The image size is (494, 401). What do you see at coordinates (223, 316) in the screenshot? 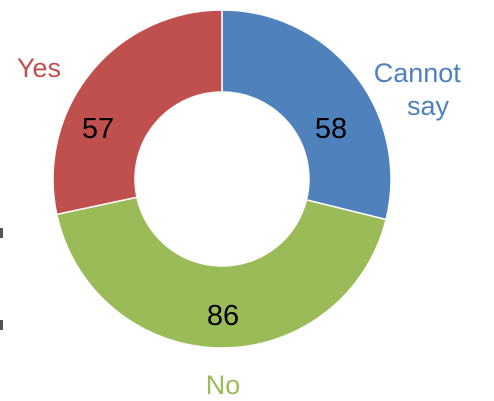
I see `data-label-no: 86` at bounding box center [223, 316].